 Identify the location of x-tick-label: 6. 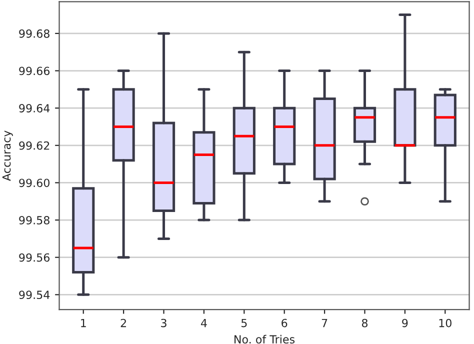
(285, 323).